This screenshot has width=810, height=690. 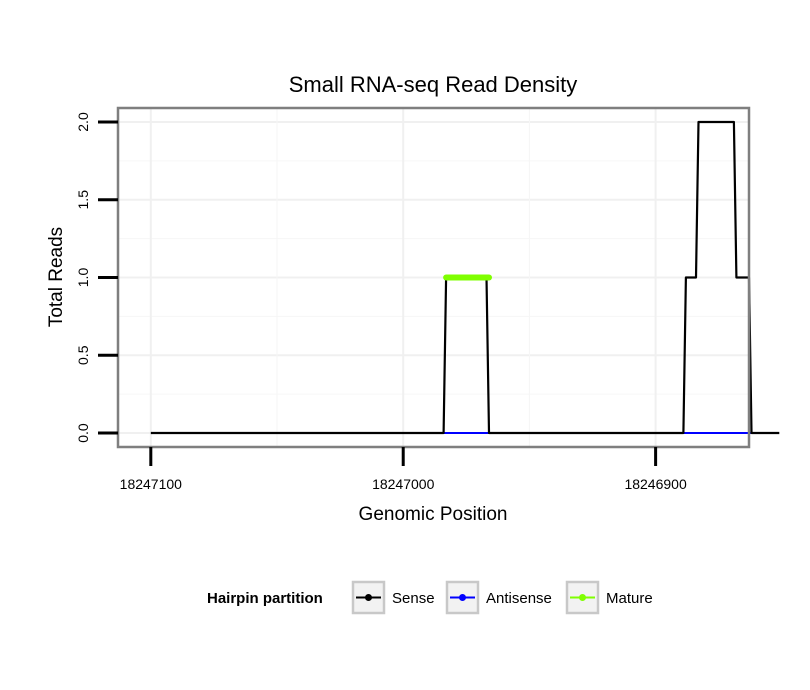 I want to click on y-axis: 0.0 0.5 1.0 1.5 2.0, so click(x=96, y=277).